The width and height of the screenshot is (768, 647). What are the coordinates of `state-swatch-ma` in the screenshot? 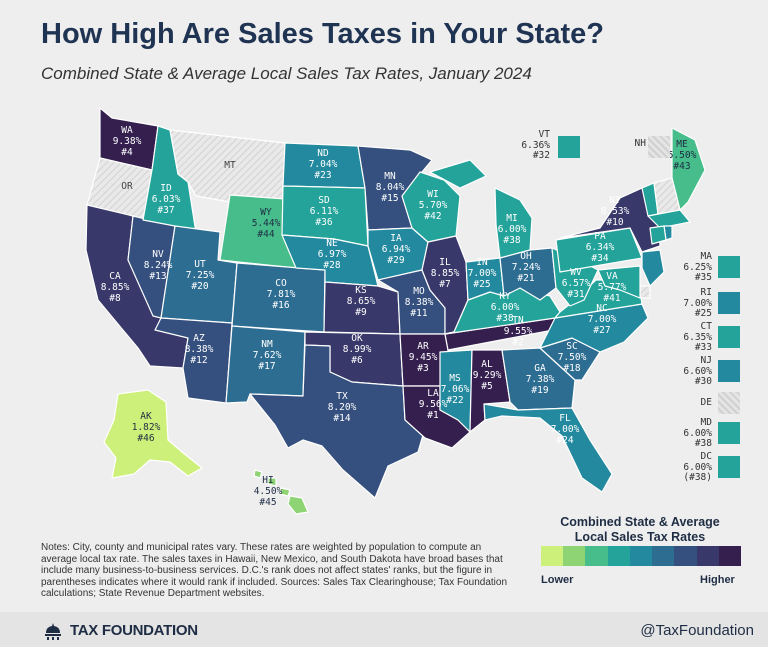 It's located at (729, 267).